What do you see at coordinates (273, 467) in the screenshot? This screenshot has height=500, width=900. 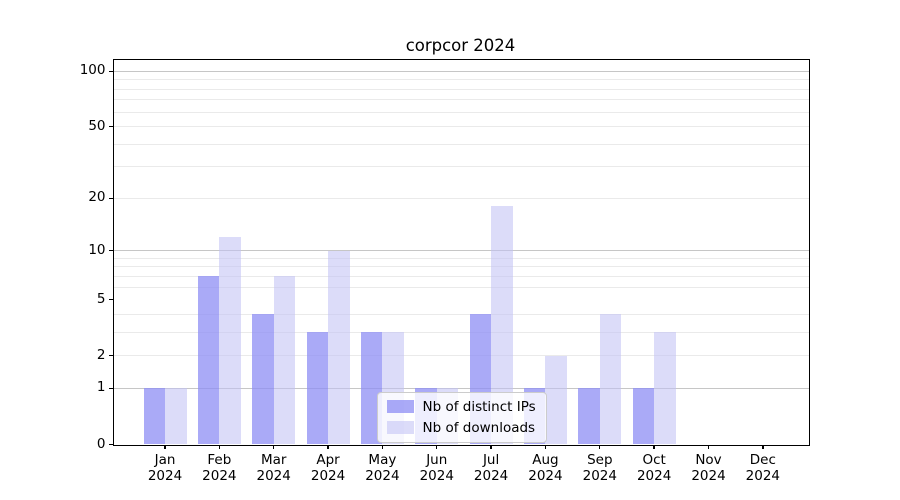 I see `x-tick-label: Mar 2024` at bounding box center [273, 467].